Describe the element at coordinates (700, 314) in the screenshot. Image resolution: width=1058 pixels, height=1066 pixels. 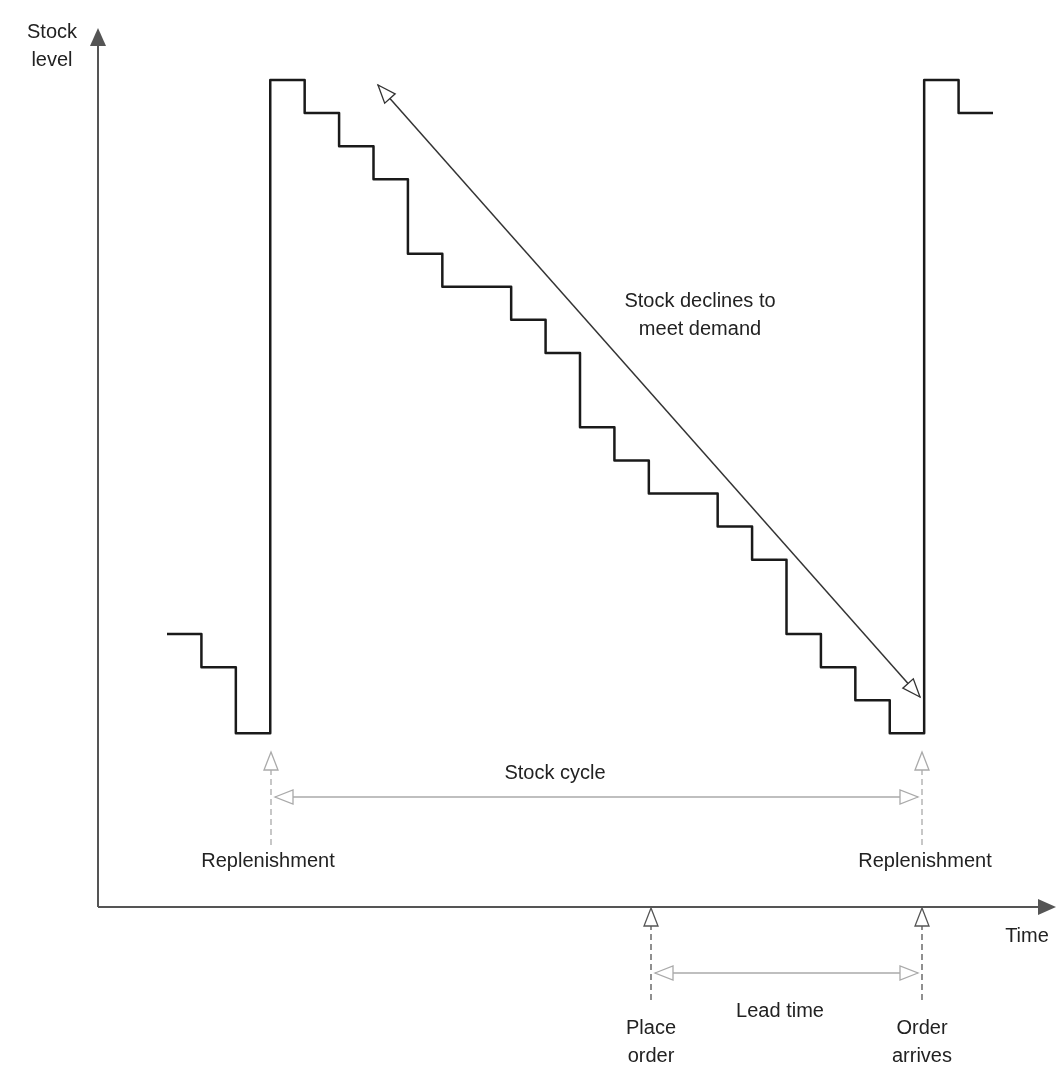
I see `annotation: Stock declines to meet demand` at that location.